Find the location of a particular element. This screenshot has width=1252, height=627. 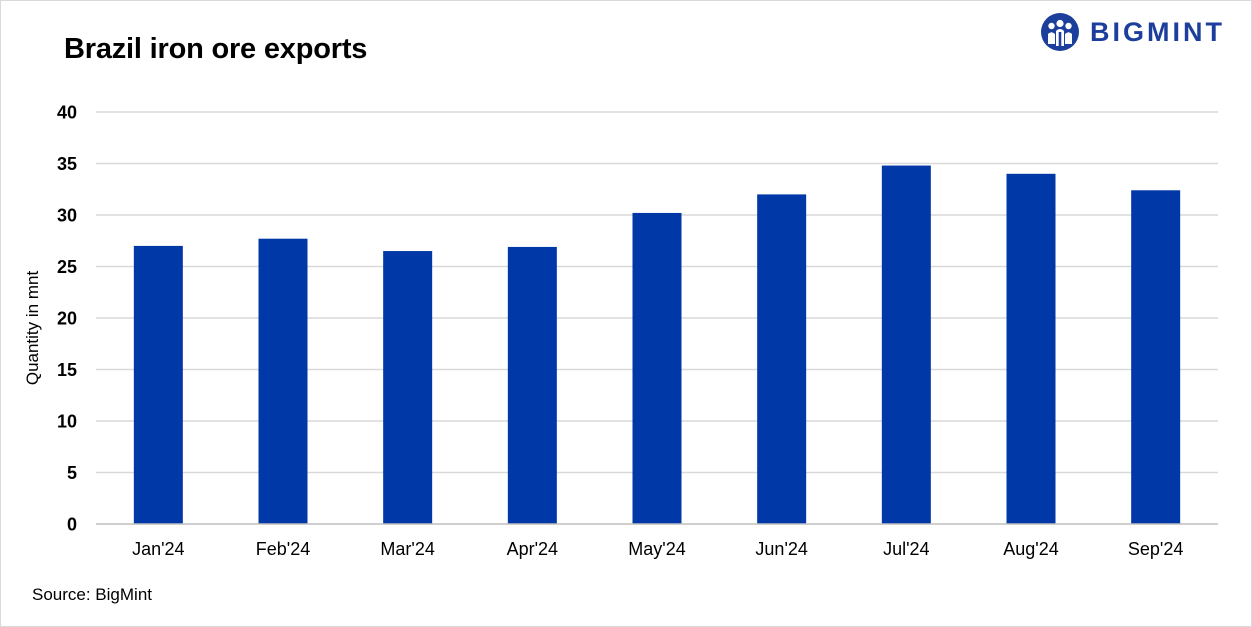

brand-name: BIGMINT is located at coordinates (1157, 32).